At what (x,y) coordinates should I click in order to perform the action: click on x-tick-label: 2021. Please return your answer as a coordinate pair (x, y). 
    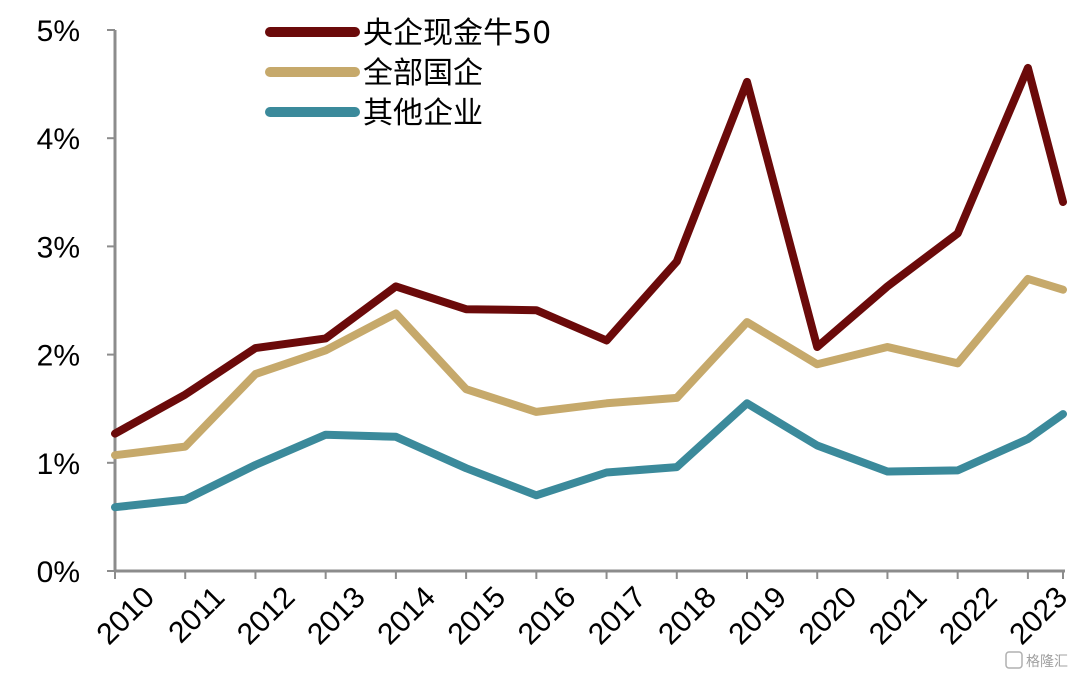
    Looking at the image, I should click on (898, 616).